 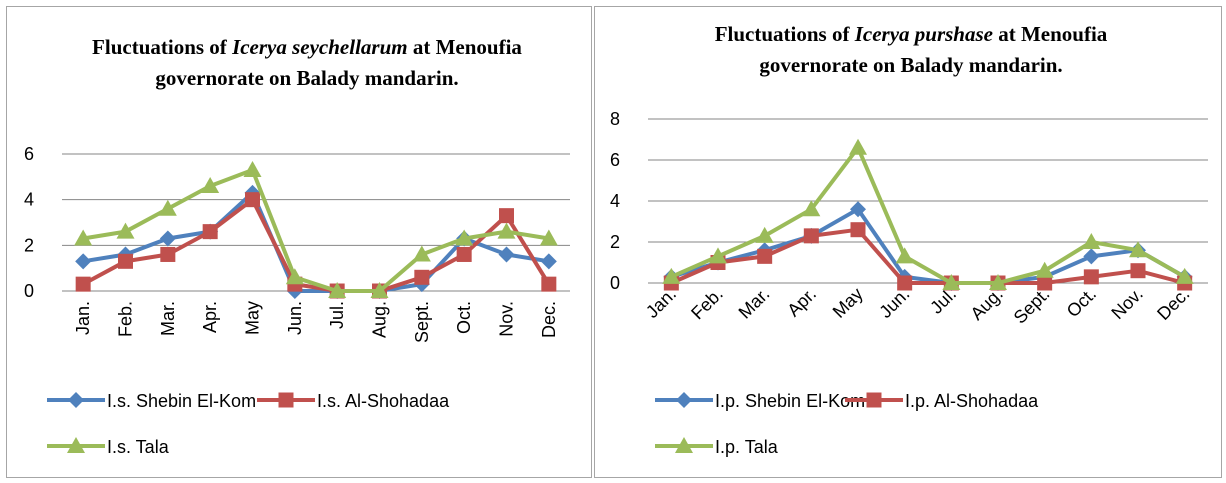 I want to click on legend-label: I.p. Shebin El-Kom, so click(x=790, y=401).